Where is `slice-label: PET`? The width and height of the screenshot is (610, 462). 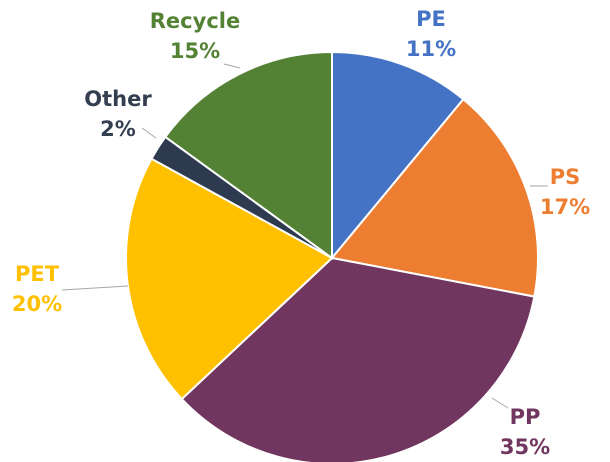 slice-label: PET is located at coordinates (37, 274).